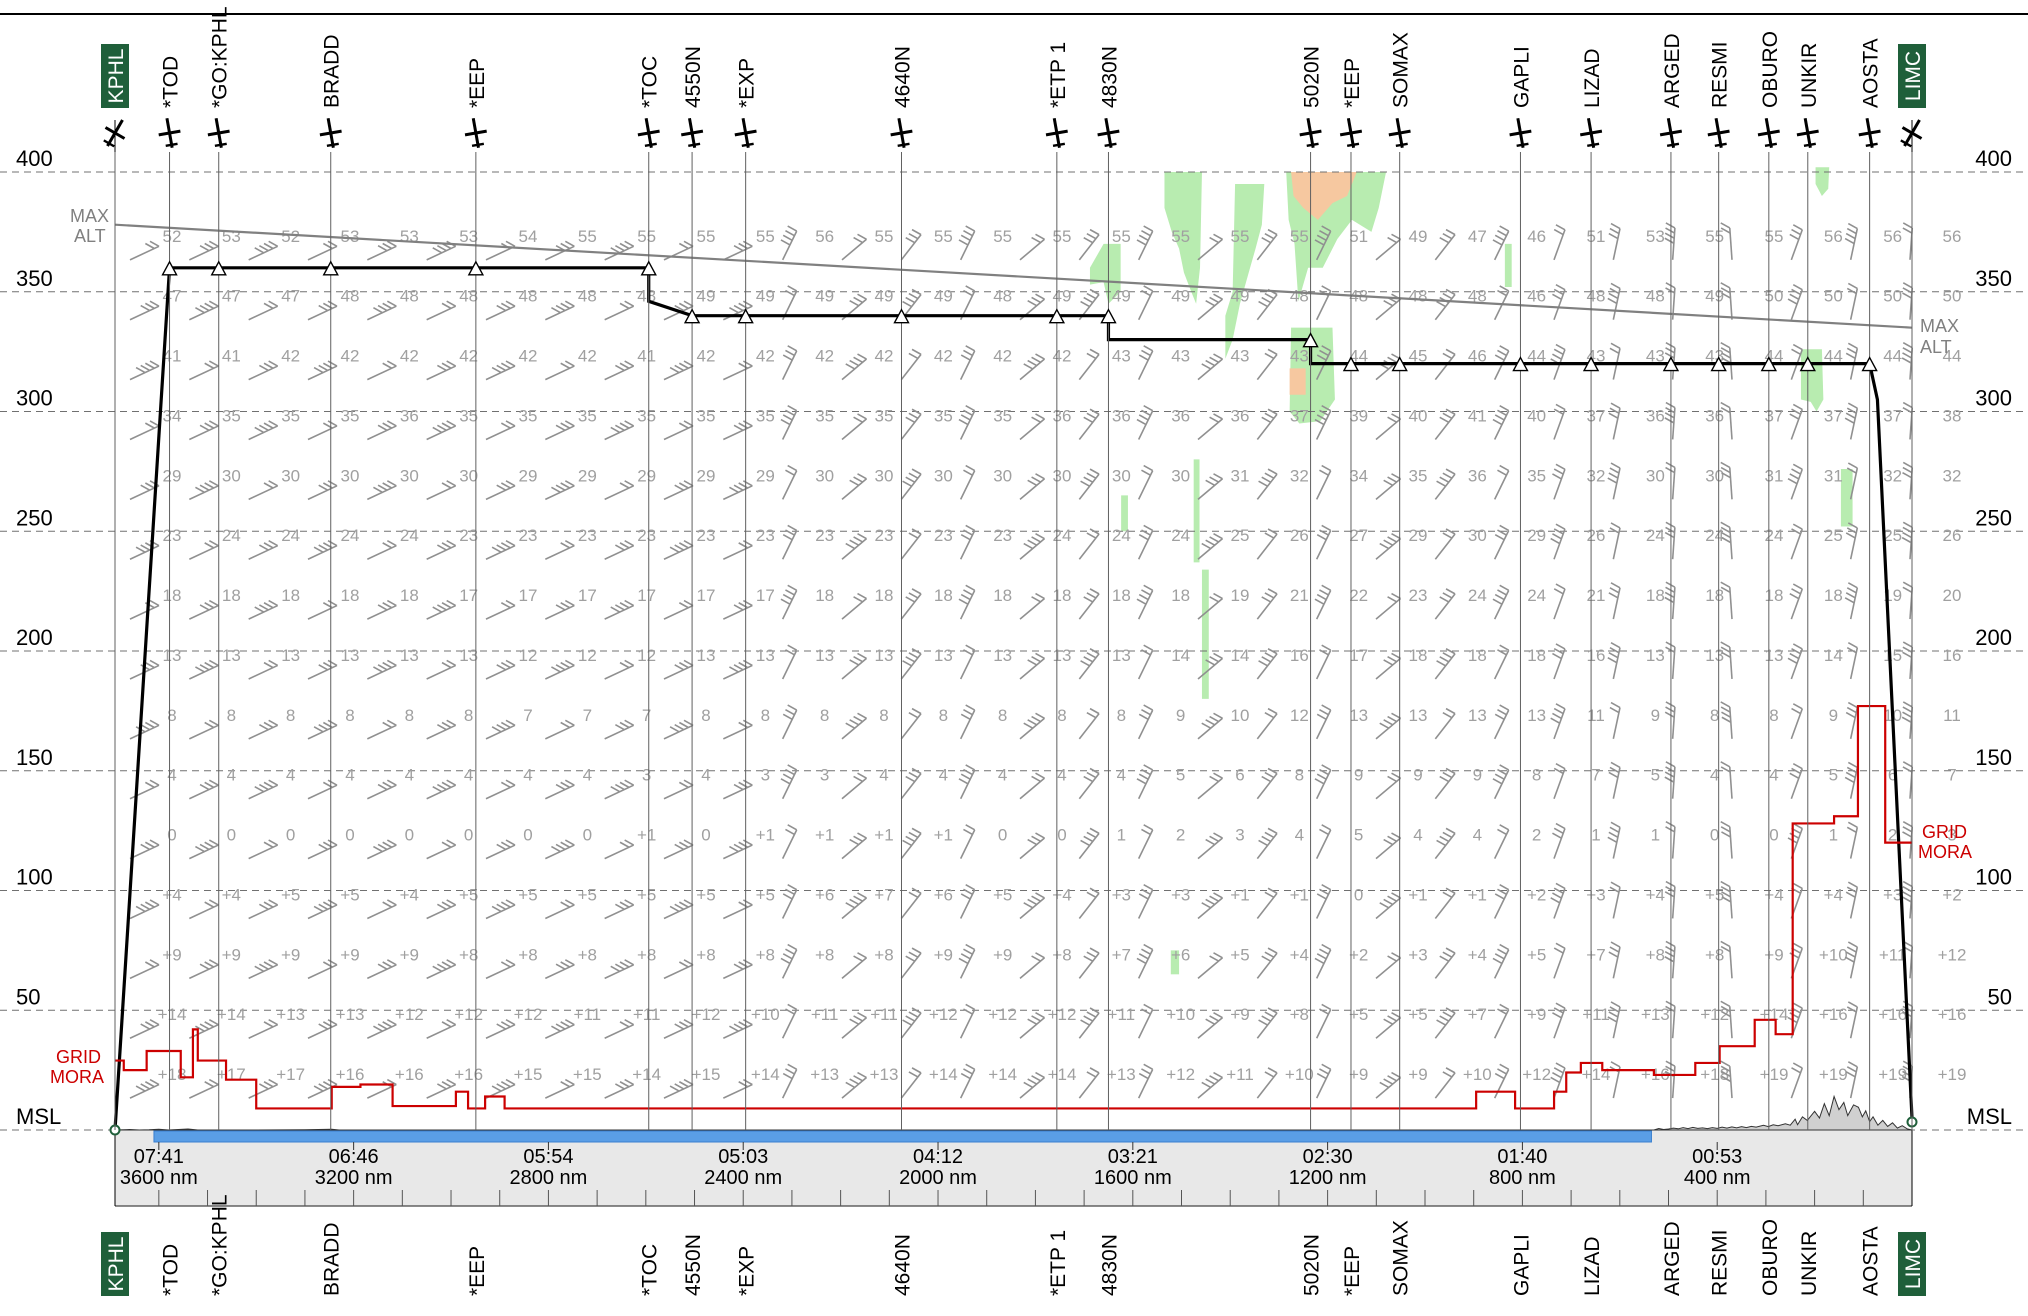 The width and height of the screenshot is (2028, 1316). What do you see at coordinates (1062, 655) in the screenshot?
I see `temperature-label: 13` at bounding box center [1062, 655].